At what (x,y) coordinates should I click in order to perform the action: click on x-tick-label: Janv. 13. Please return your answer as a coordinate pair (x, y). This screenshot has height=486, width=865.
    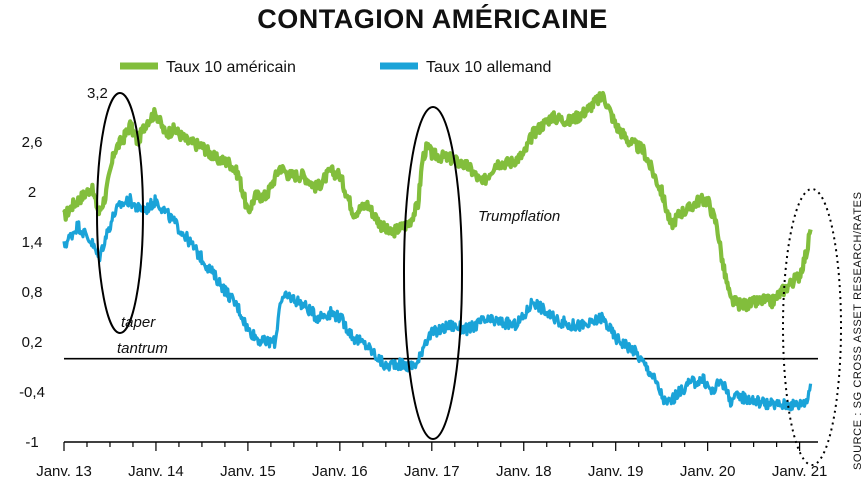
    Looking at the image, I should click on (64, 471).